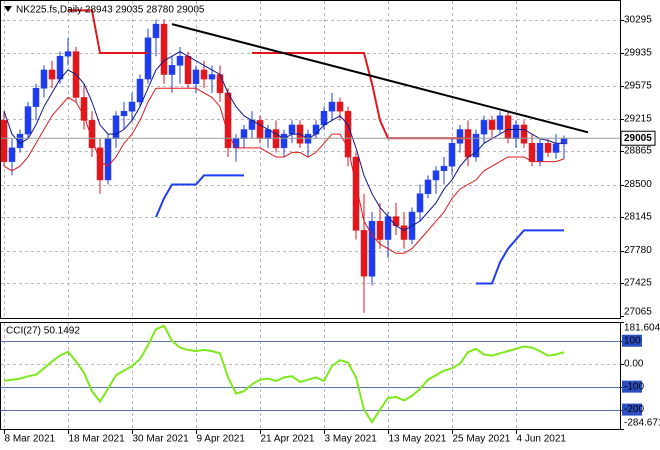 The height and width of the screenshot is (450, 660). What do you see at coordinates (110, 10) in the screenshot?
I see `price-title: NK225.fs,Daily 28943 29035 28780 29005` at bounding box center [110, 10].